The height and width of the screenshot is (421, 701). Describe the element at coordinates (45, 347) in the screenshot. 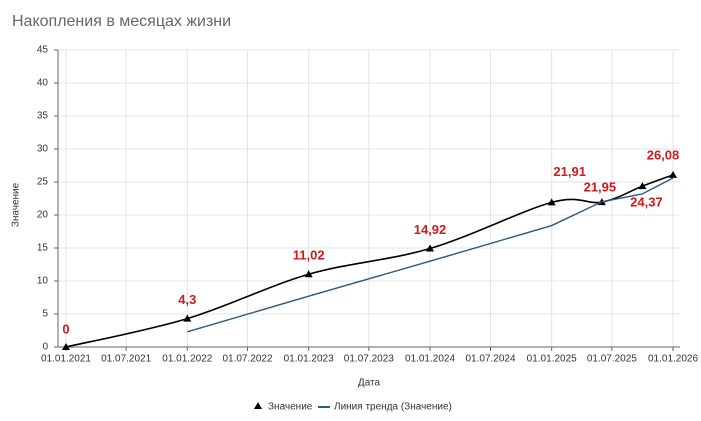

I see `y-tick-label: 0` at that location.